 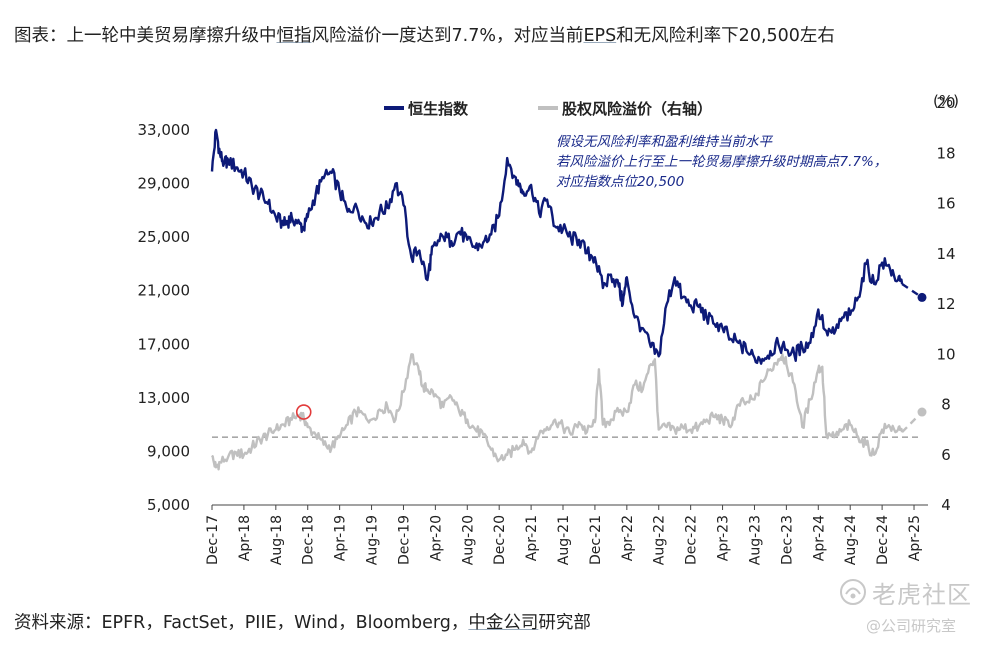 What do you see at coordinates (724, 538) in the screenshot?
I see `x-tick-label: Apr-23` at bounding box center [724, 538].